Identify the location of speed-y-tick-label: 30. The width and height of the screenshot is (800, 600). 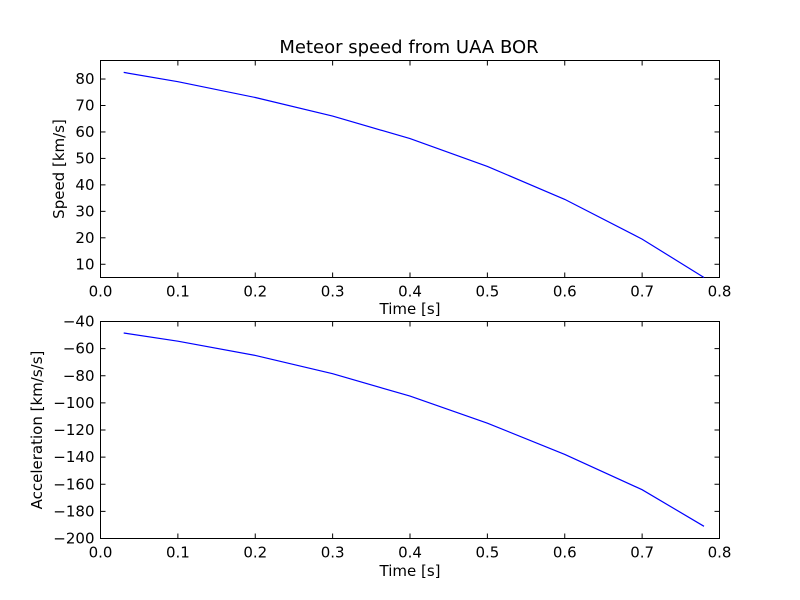
(84, 211).